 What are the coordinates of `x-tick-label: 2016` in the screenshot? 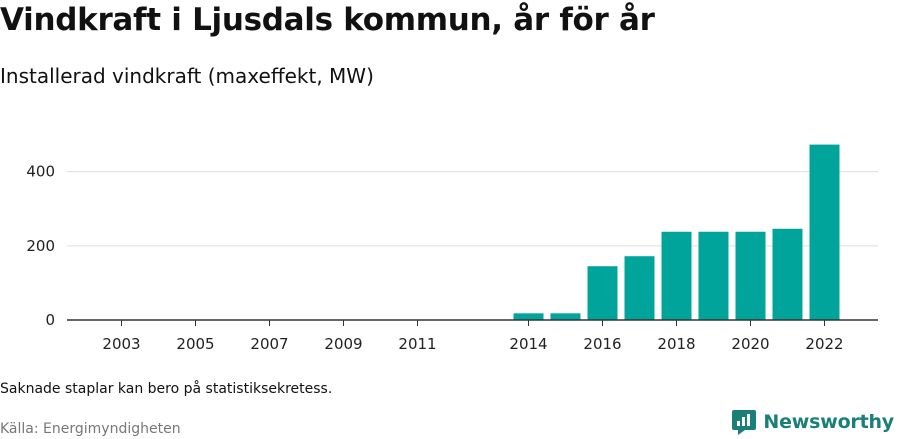 It's located at (602, 344).